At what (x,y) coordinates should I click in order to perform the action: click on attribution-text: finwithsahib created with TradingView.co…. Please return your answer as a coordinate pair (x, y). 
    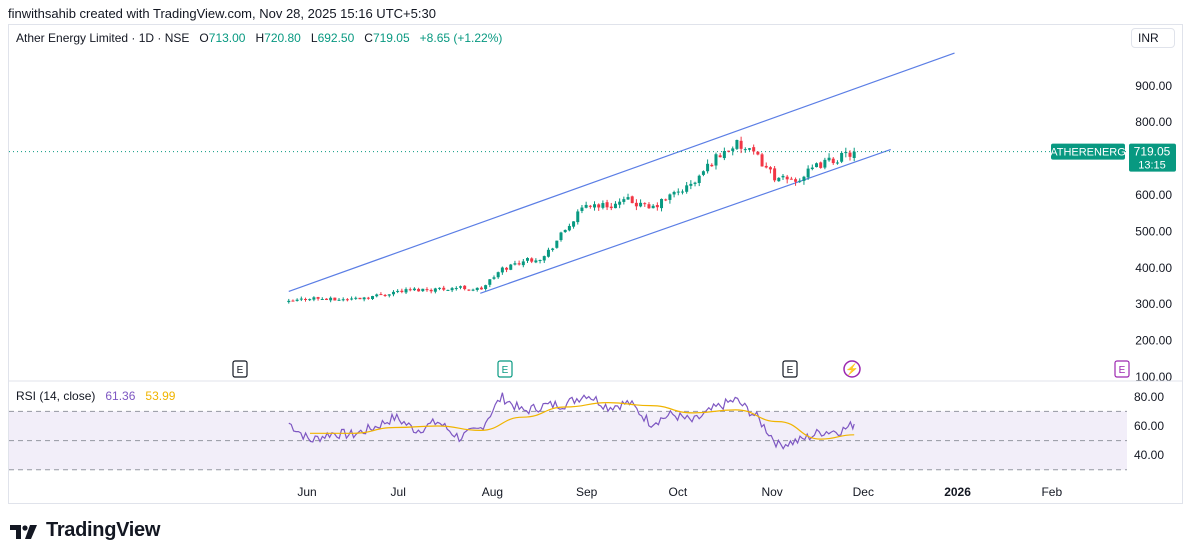
    Looking at the image, I should click on (222, 13).